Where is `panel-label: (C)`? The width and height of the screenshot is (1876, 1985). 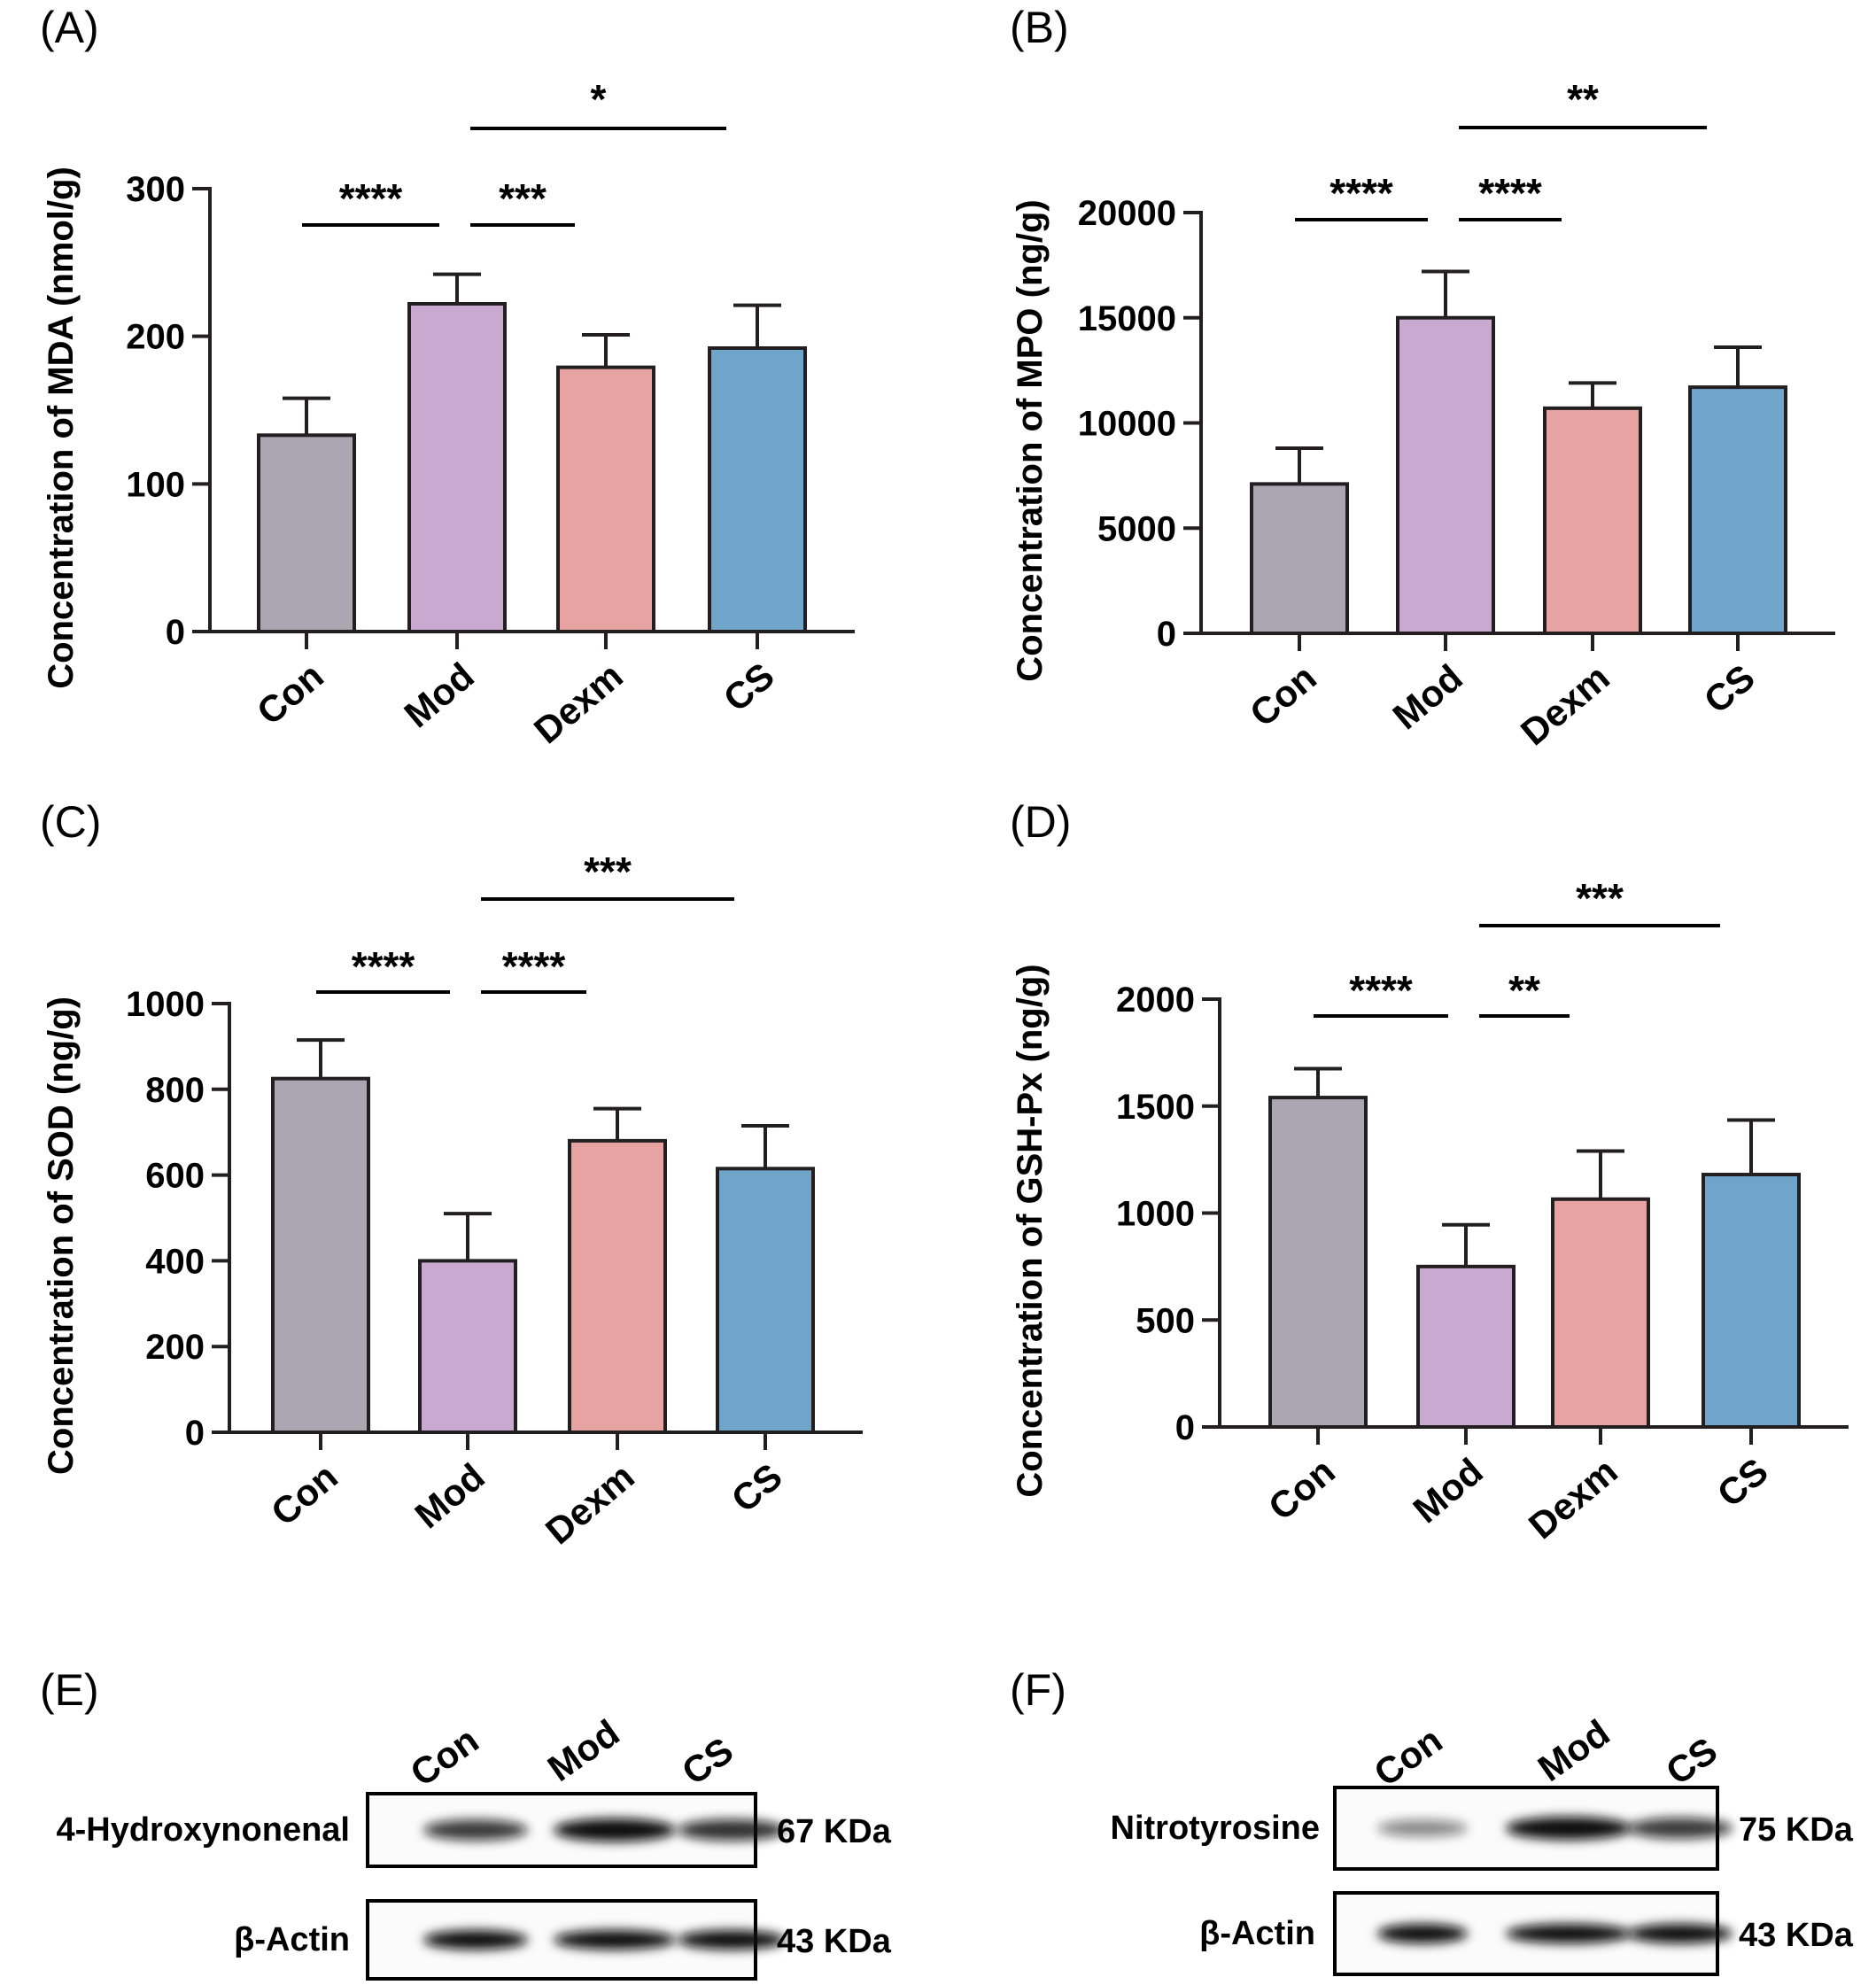 panel-label: (C) is located at coordinates (70, 822).